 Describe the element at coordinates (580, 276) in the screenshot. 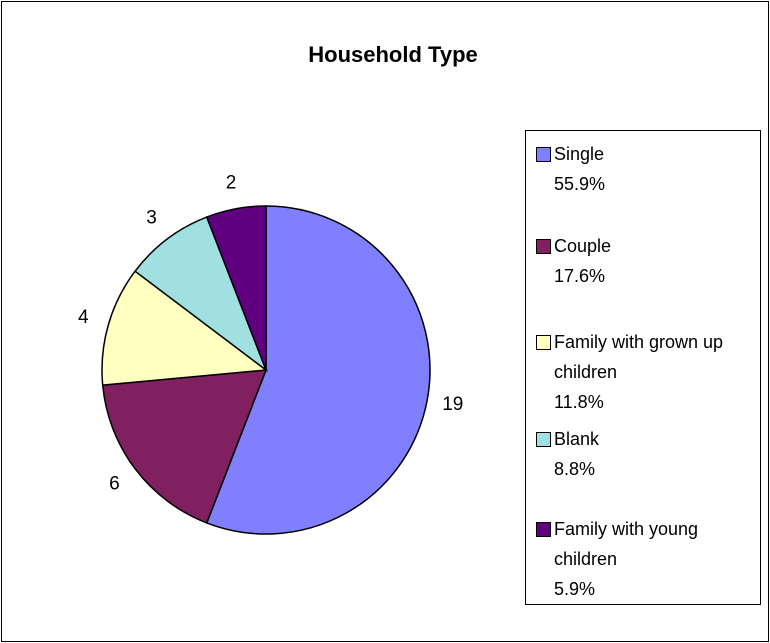

I see `legend-percent: 17.6%` at that location.